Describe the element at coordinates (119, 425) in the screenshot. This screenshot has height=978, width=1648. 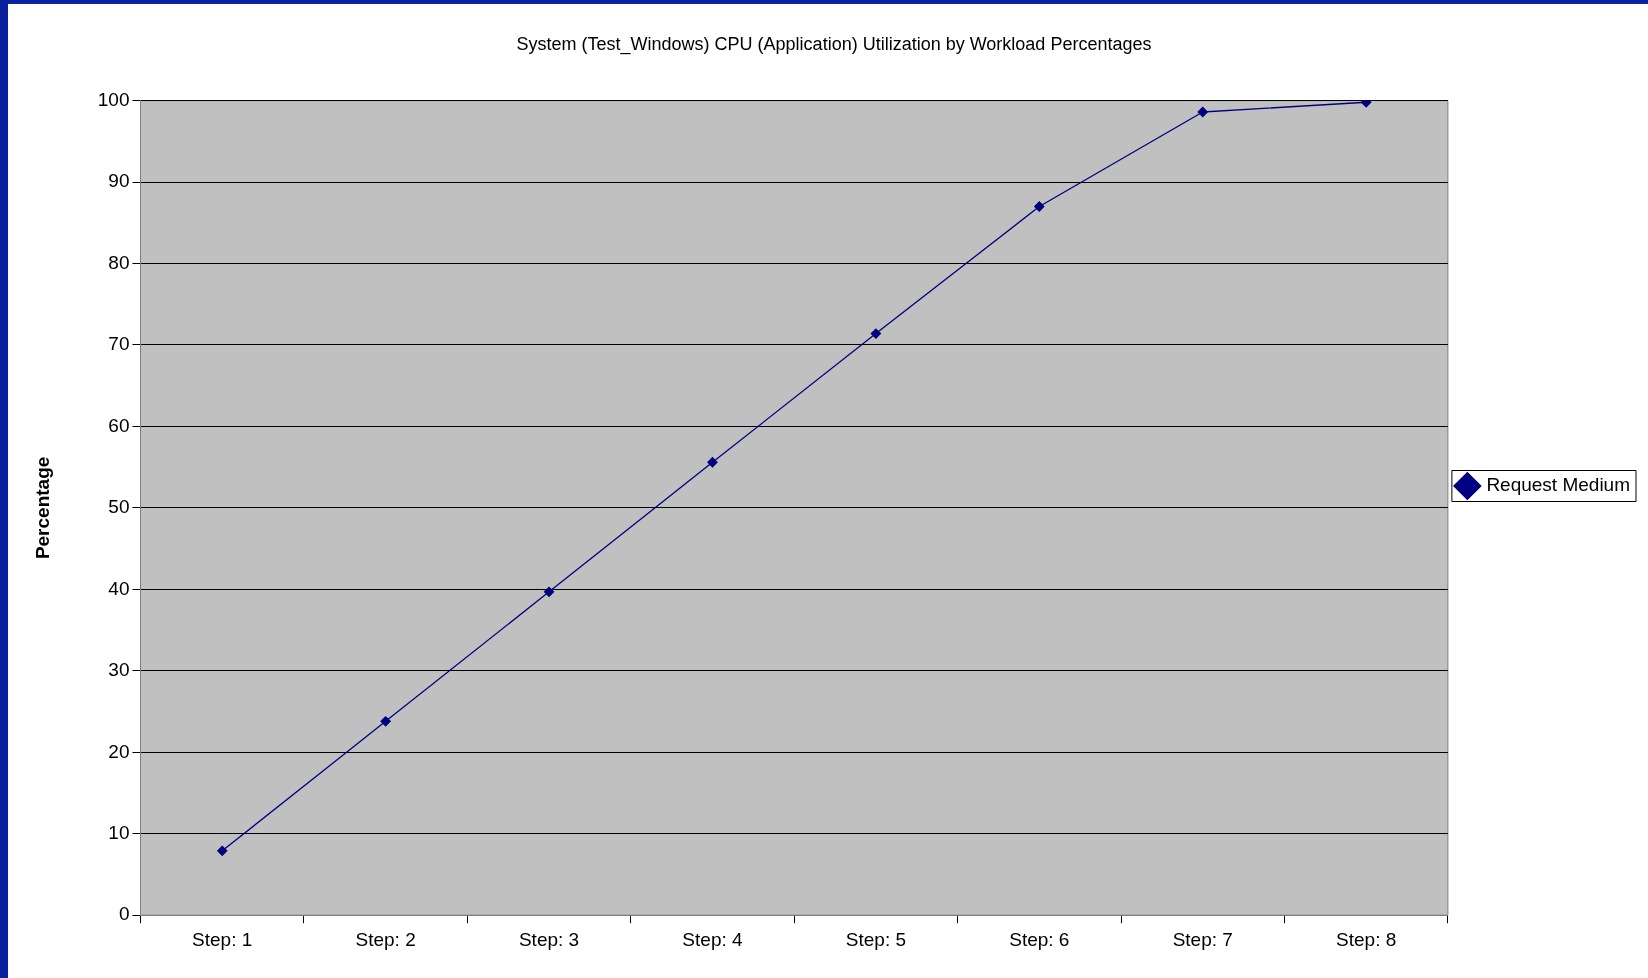
I see `y-tick-label: 60` at that location.